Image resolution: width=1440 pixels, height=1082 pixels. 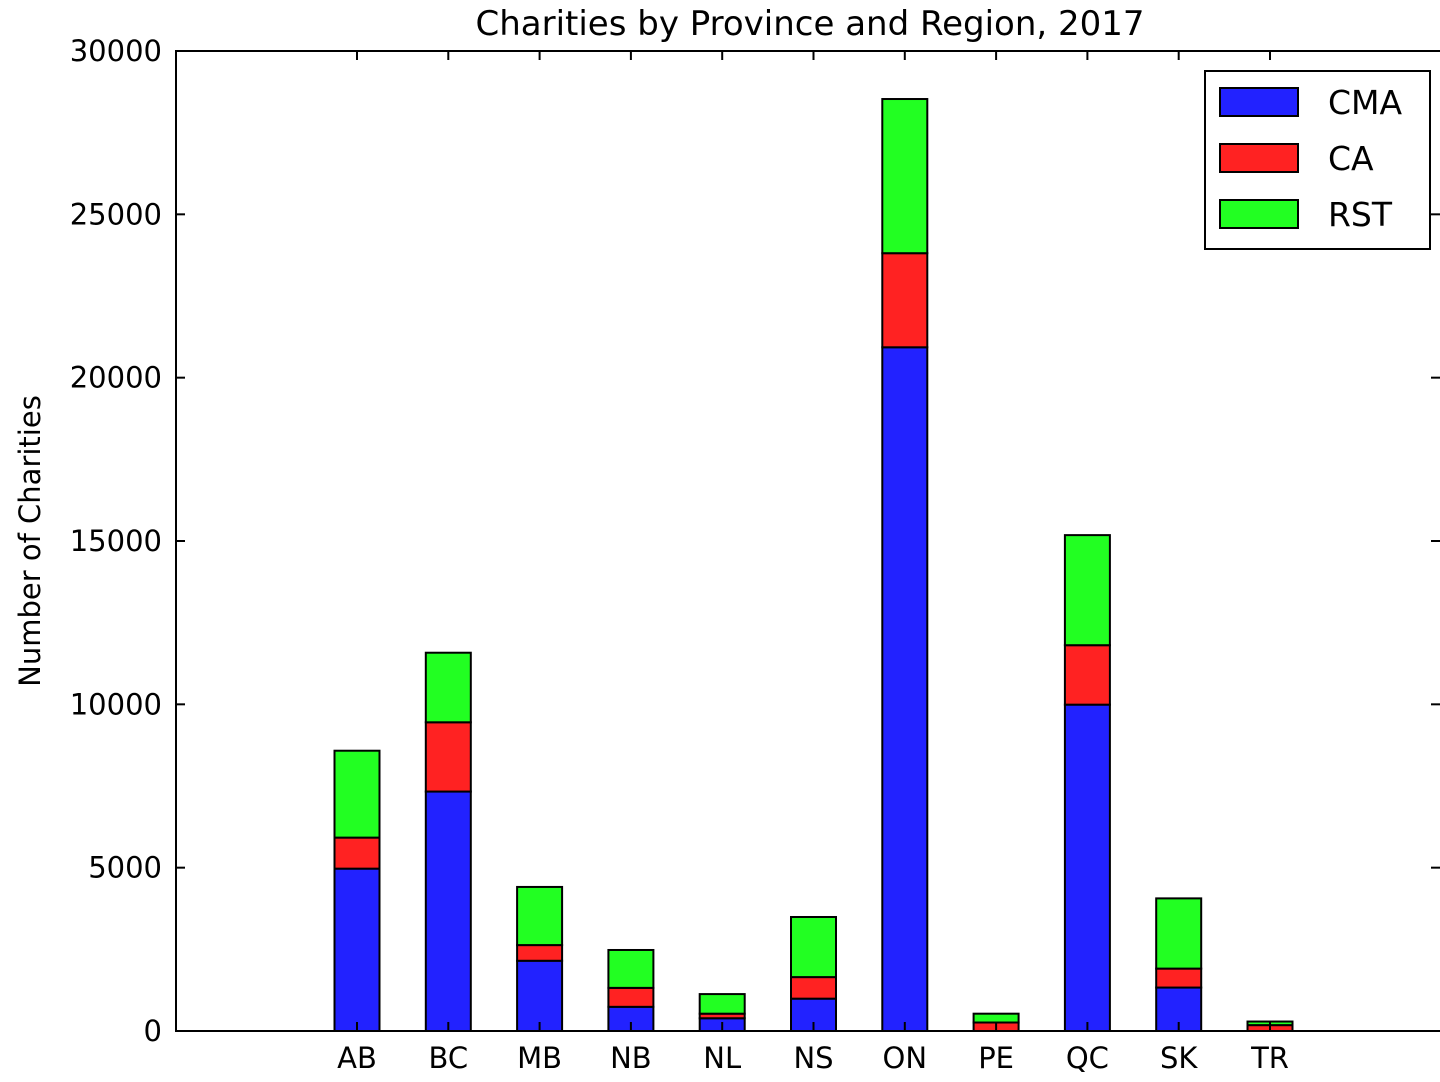 I want to click on x-tick-label: NL, so click(x=722, y=1058).